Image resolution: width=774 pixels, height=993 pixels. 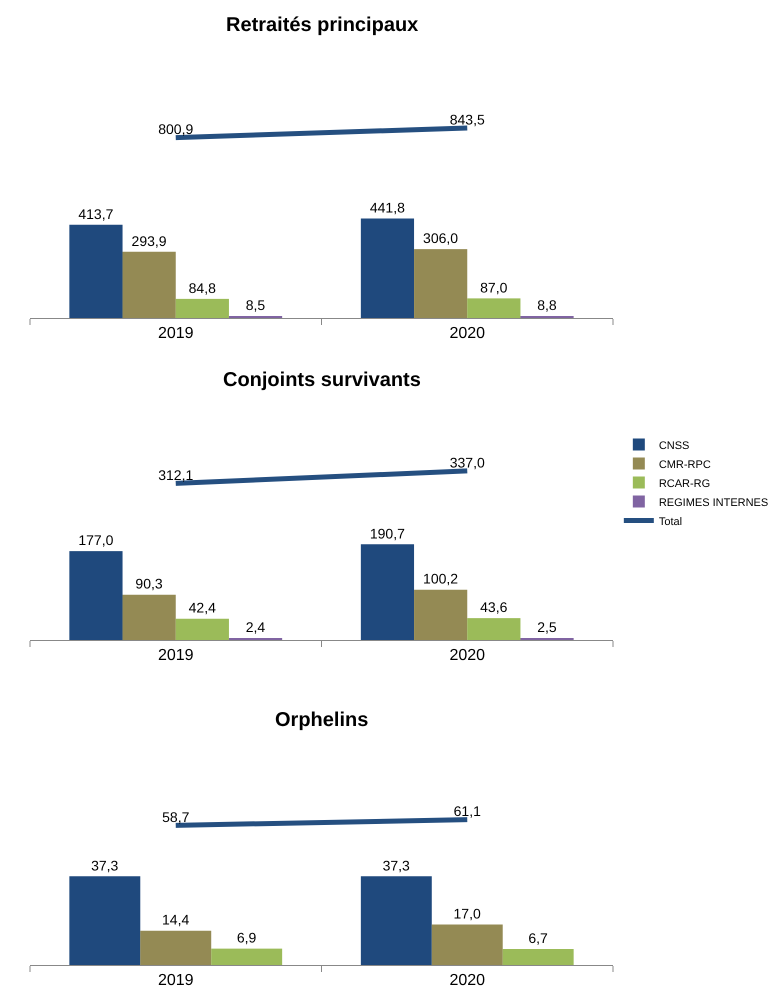 What do you see at coordinates (322, 380) in the screenshot?
I see `chart-title: Conjoints survivants` at bounding box center [322, 380].